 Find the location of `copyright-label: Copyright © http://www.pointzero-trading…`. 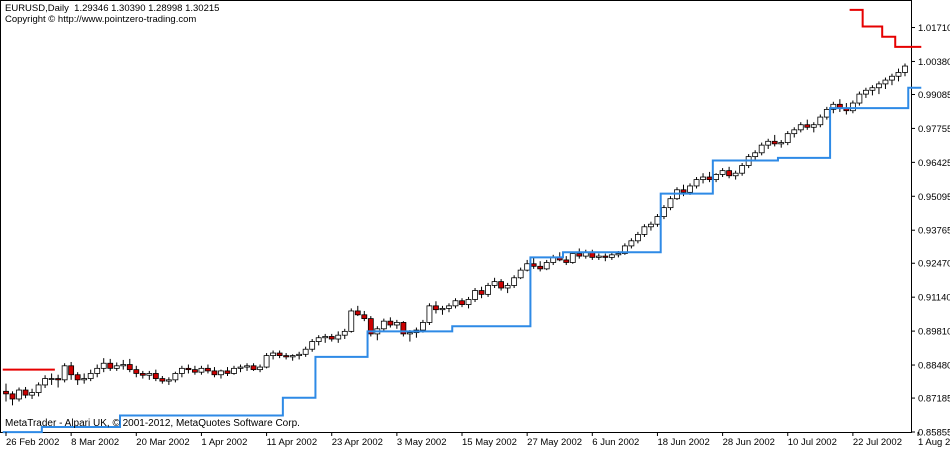

copyright-label: Copyright © http://www.pointzero-trading… is located at coordinates (101, 19).